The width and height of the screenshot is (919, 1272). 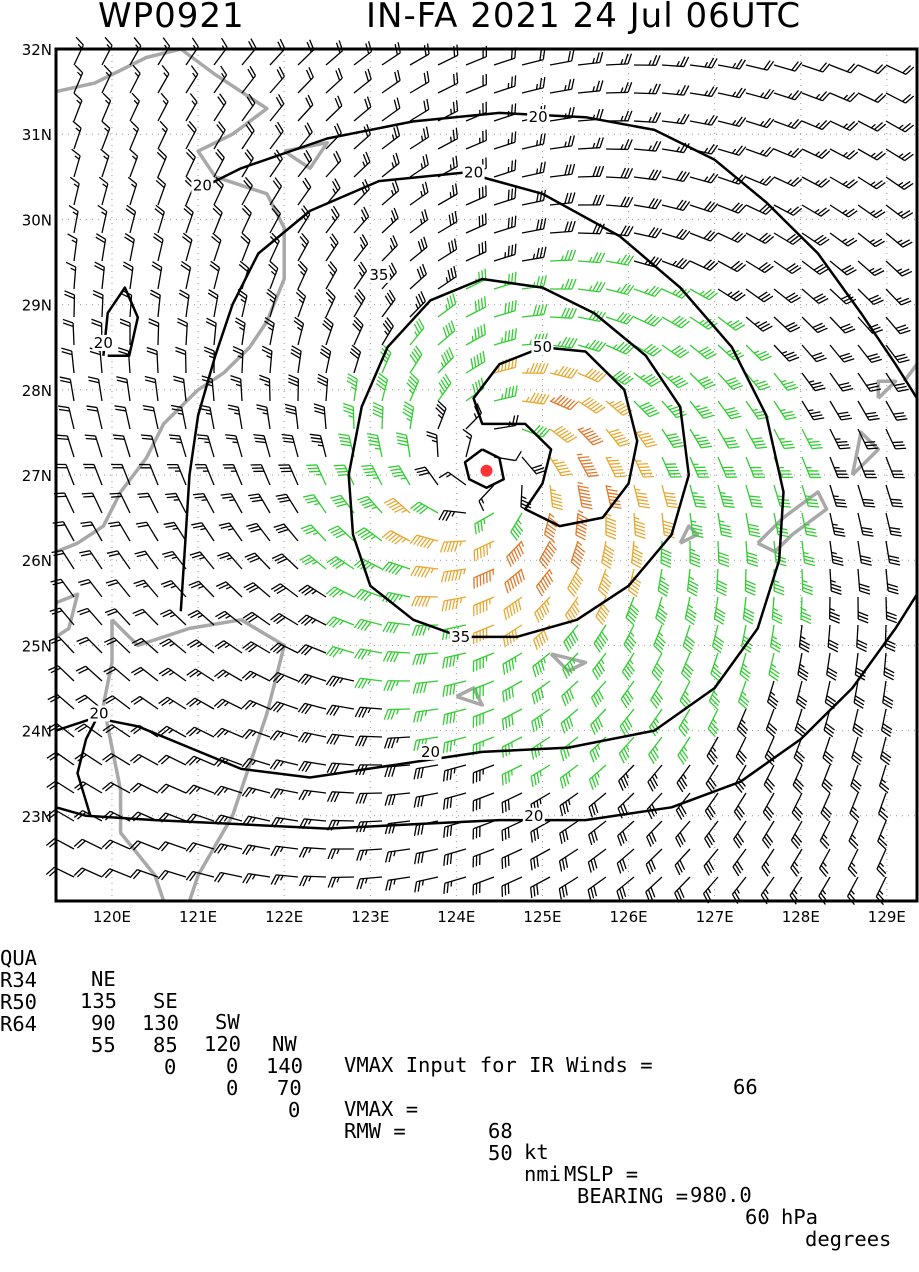 I want to click on lon-label: 123E, so click(x=370, y=917).